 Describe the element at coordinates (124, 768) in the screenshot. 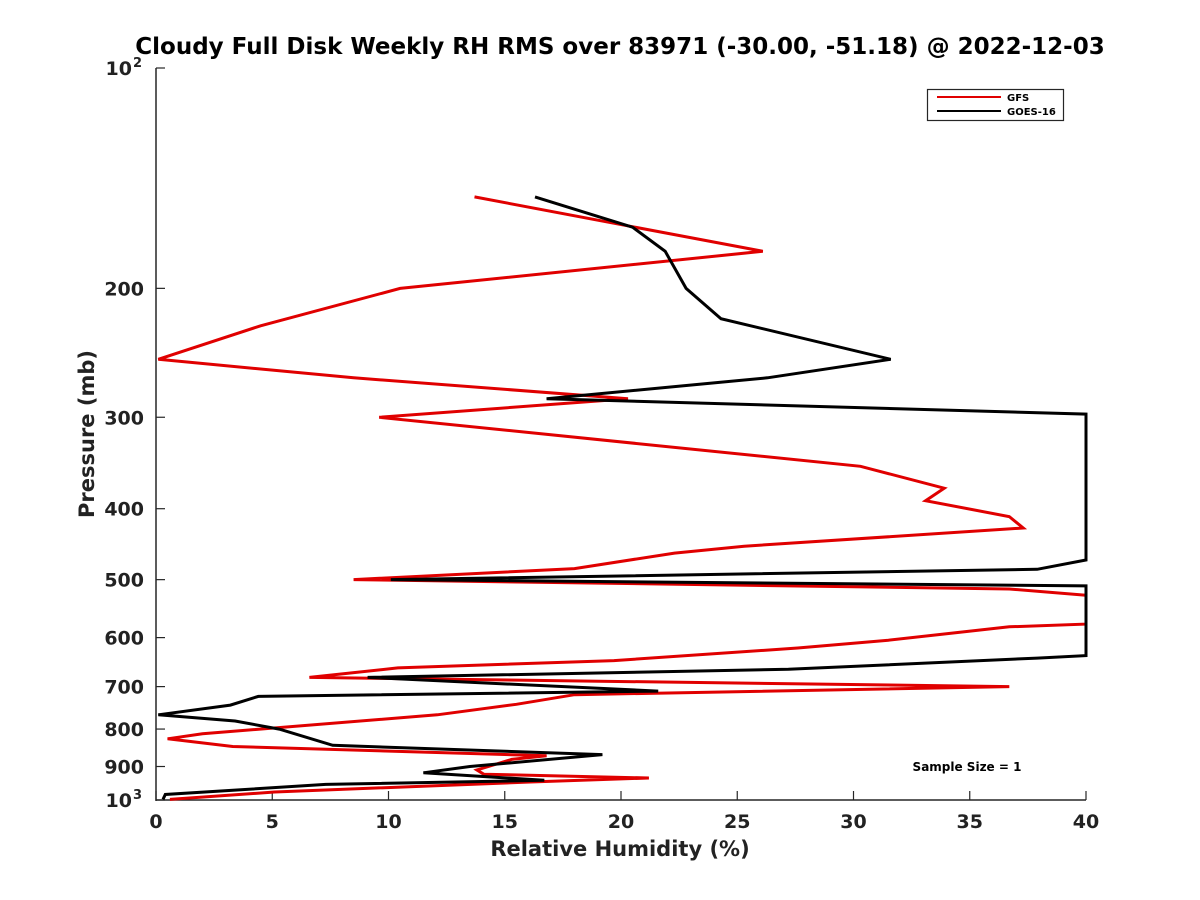

I see `y-tick-label: 900` at that location.